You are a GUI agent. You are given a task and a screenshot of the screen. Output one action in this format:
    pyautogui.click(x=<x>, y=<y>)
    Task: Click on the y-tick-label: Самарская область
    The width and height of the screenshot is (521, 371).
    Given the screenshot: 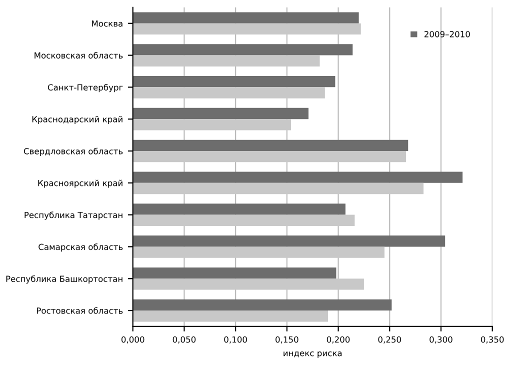 What is the action you would take?
    pyautogui.click(x=80, y=247)
    